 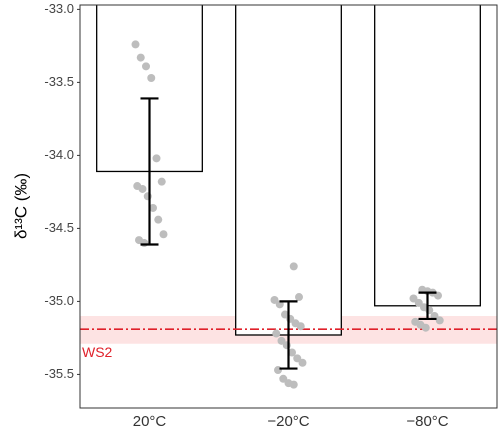 What do you see at coordinates (59, 300) in the screenshot?
I see `y-tick-label: -35.0` at bounding box center [59, 300].